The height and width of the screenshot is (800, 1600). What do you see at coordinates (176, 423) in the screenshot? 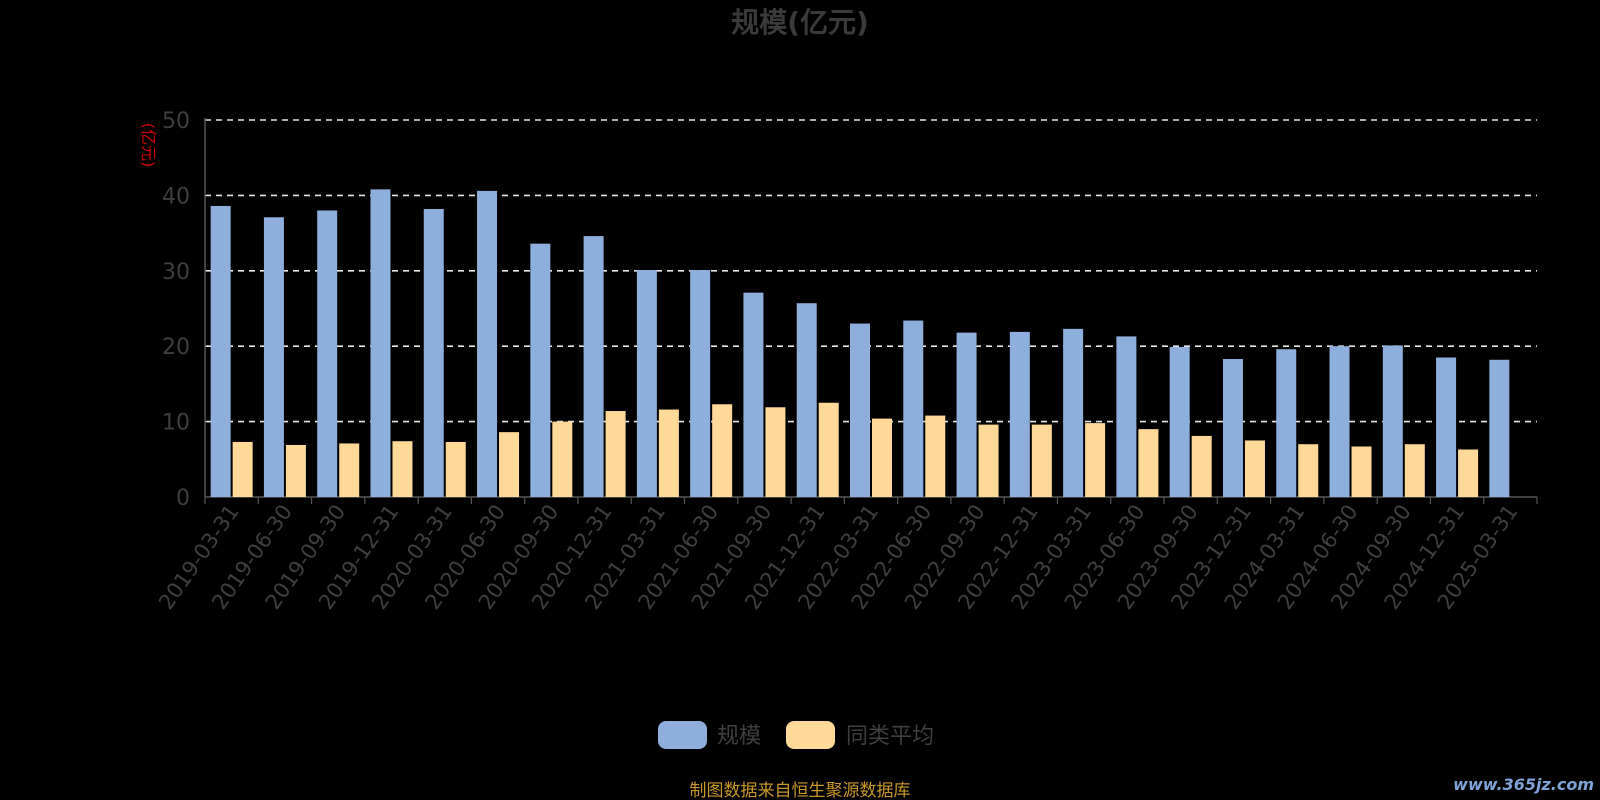
I see `y-tick-label: 10` at bounding box center [176, 423].